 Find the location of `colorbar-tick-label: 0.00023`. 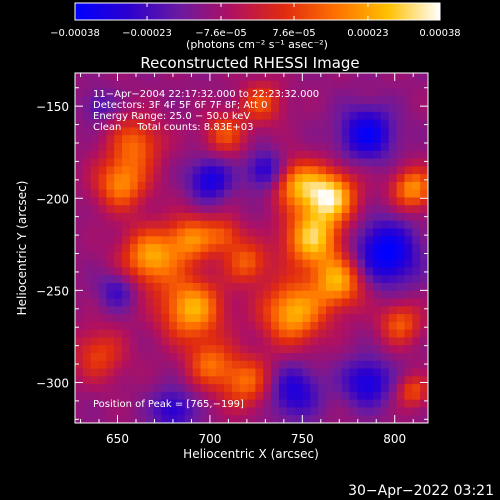

colorbar-tick-label: 0.00023 is located at coordinates (367, 33).